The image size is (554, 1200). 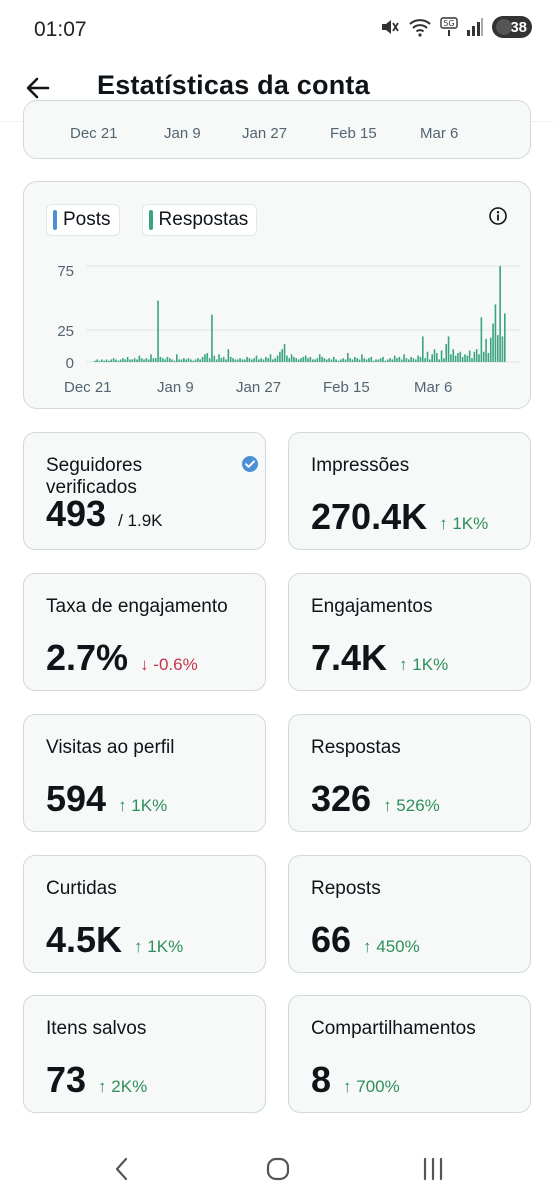 I want to click on stat-card-compartilhamentos: Compartilhamentos 8 ↑ 700%, so click(x=409, y=1054).